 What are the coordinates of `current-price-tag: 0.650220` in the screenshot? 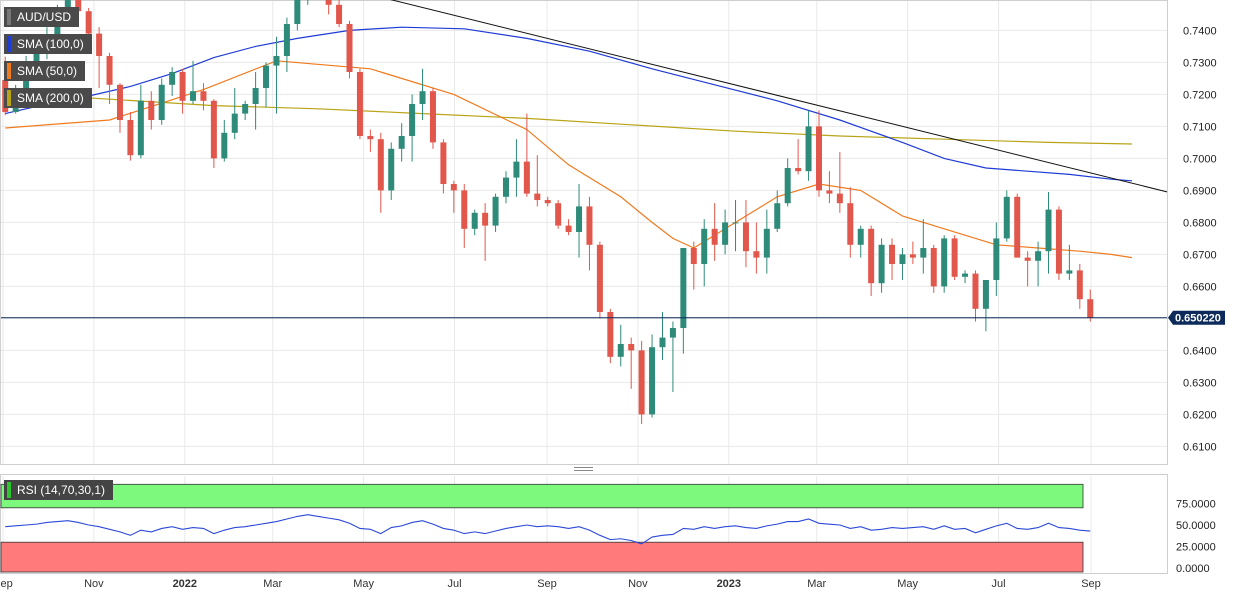 It's located at (1196, 317).